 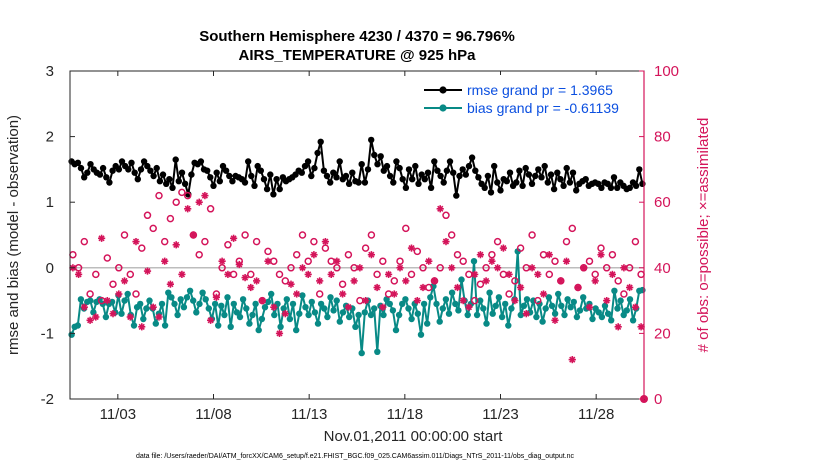 What do you see at coordinates (662, 137) in the screenshot?
I see `y-right-tick-label: 80` at bounding box center [662, 137].